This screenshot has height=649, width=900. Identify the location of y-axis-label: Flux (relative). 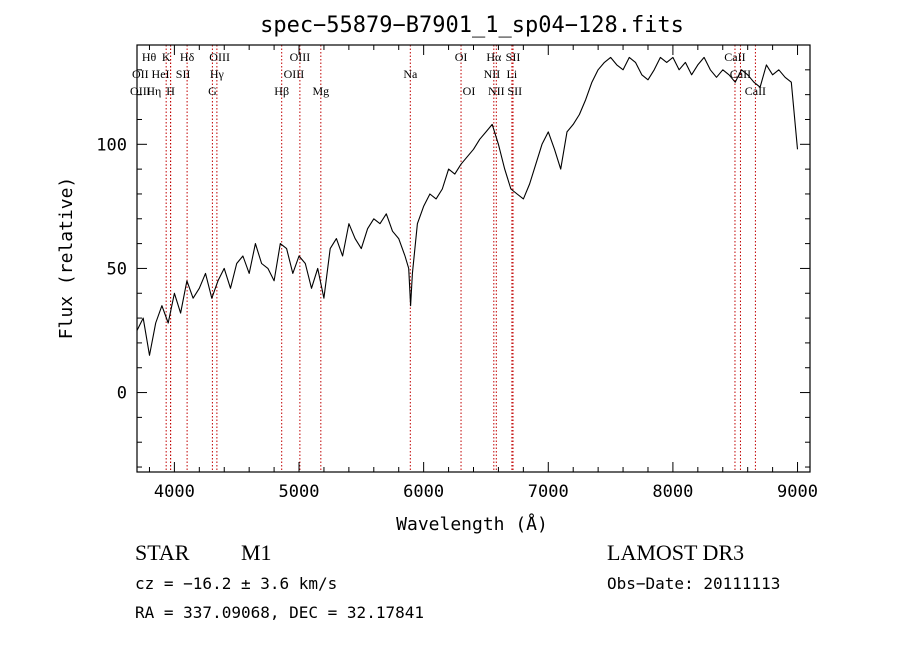
(66, 258).